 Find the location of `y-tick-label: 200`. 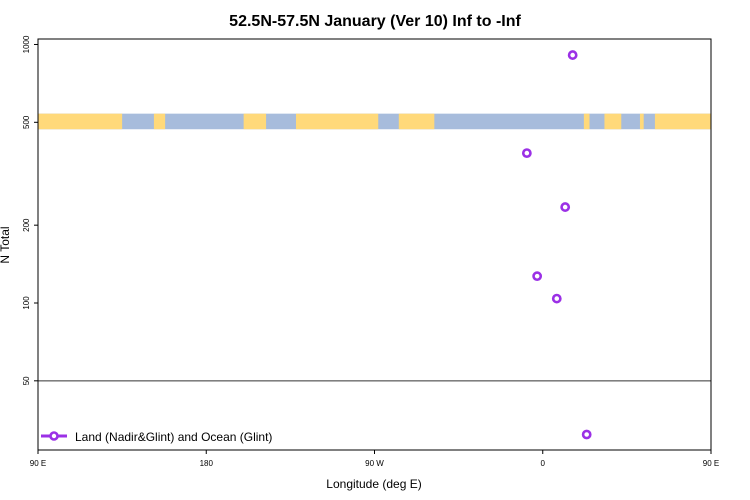

y-tick-label: 200 is located at coordinates (26, 225).